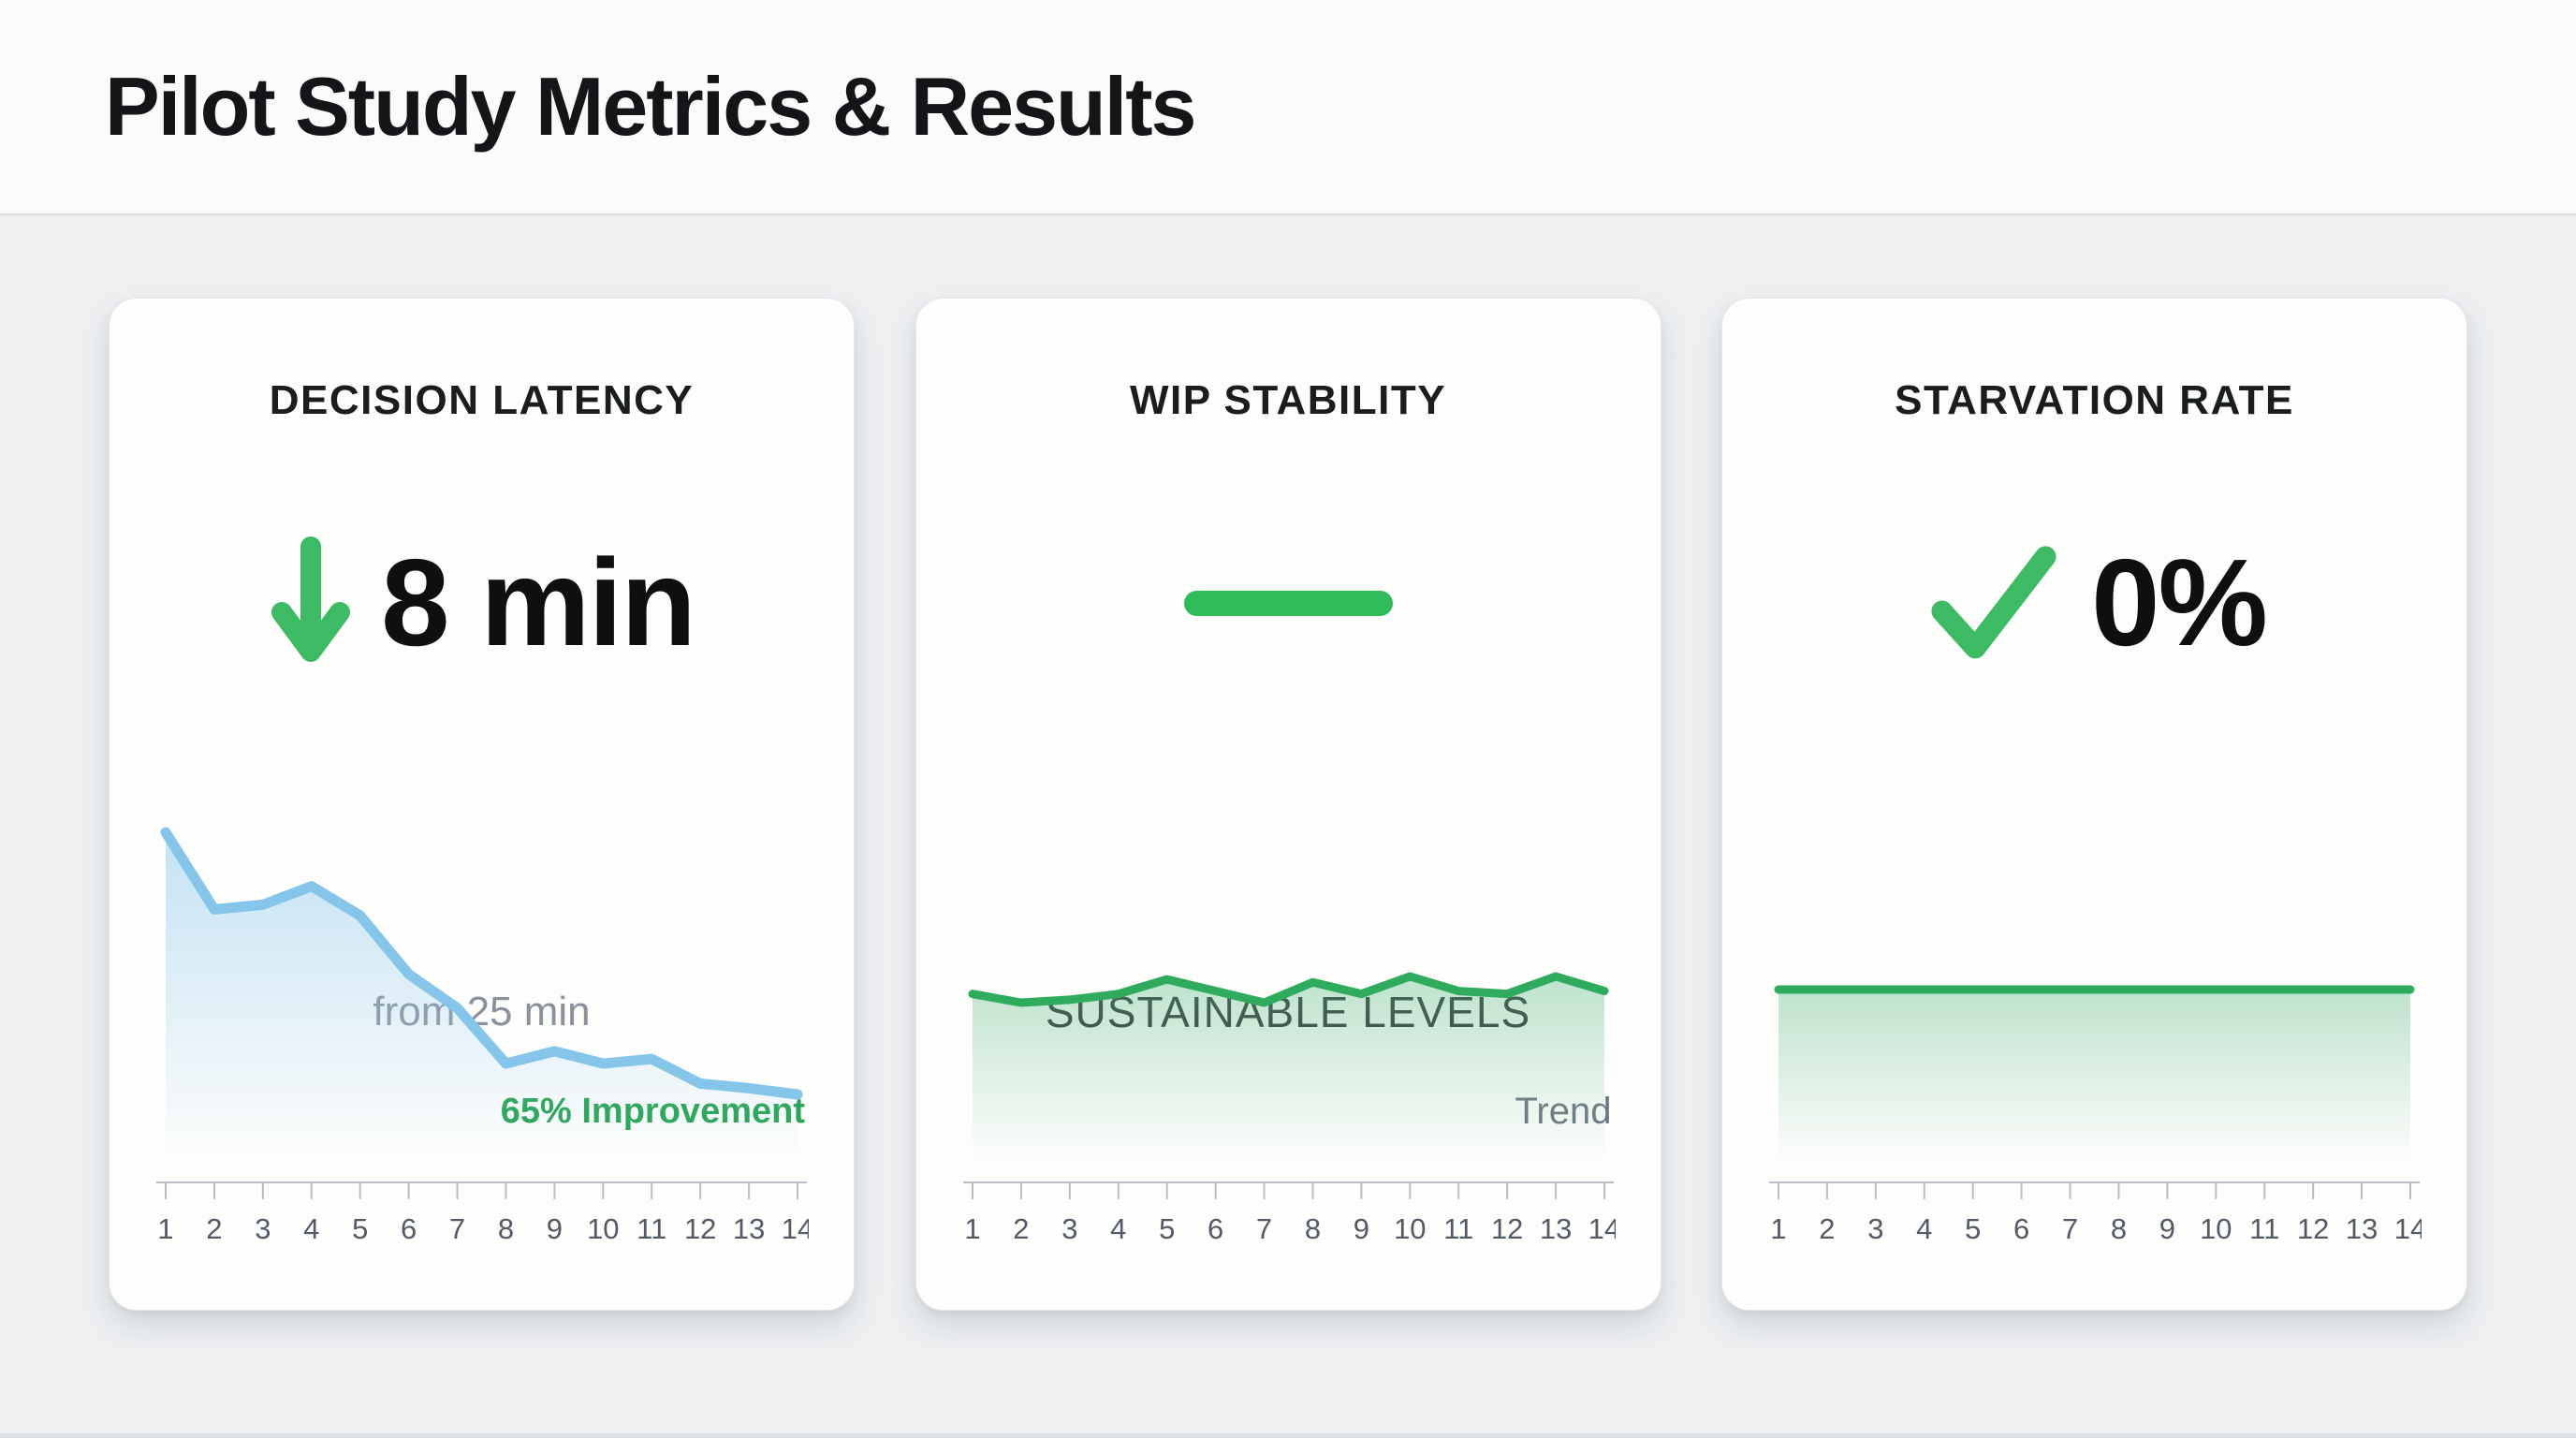  I want to click on card-title: STARVATION RATE, so click(2094, 400).